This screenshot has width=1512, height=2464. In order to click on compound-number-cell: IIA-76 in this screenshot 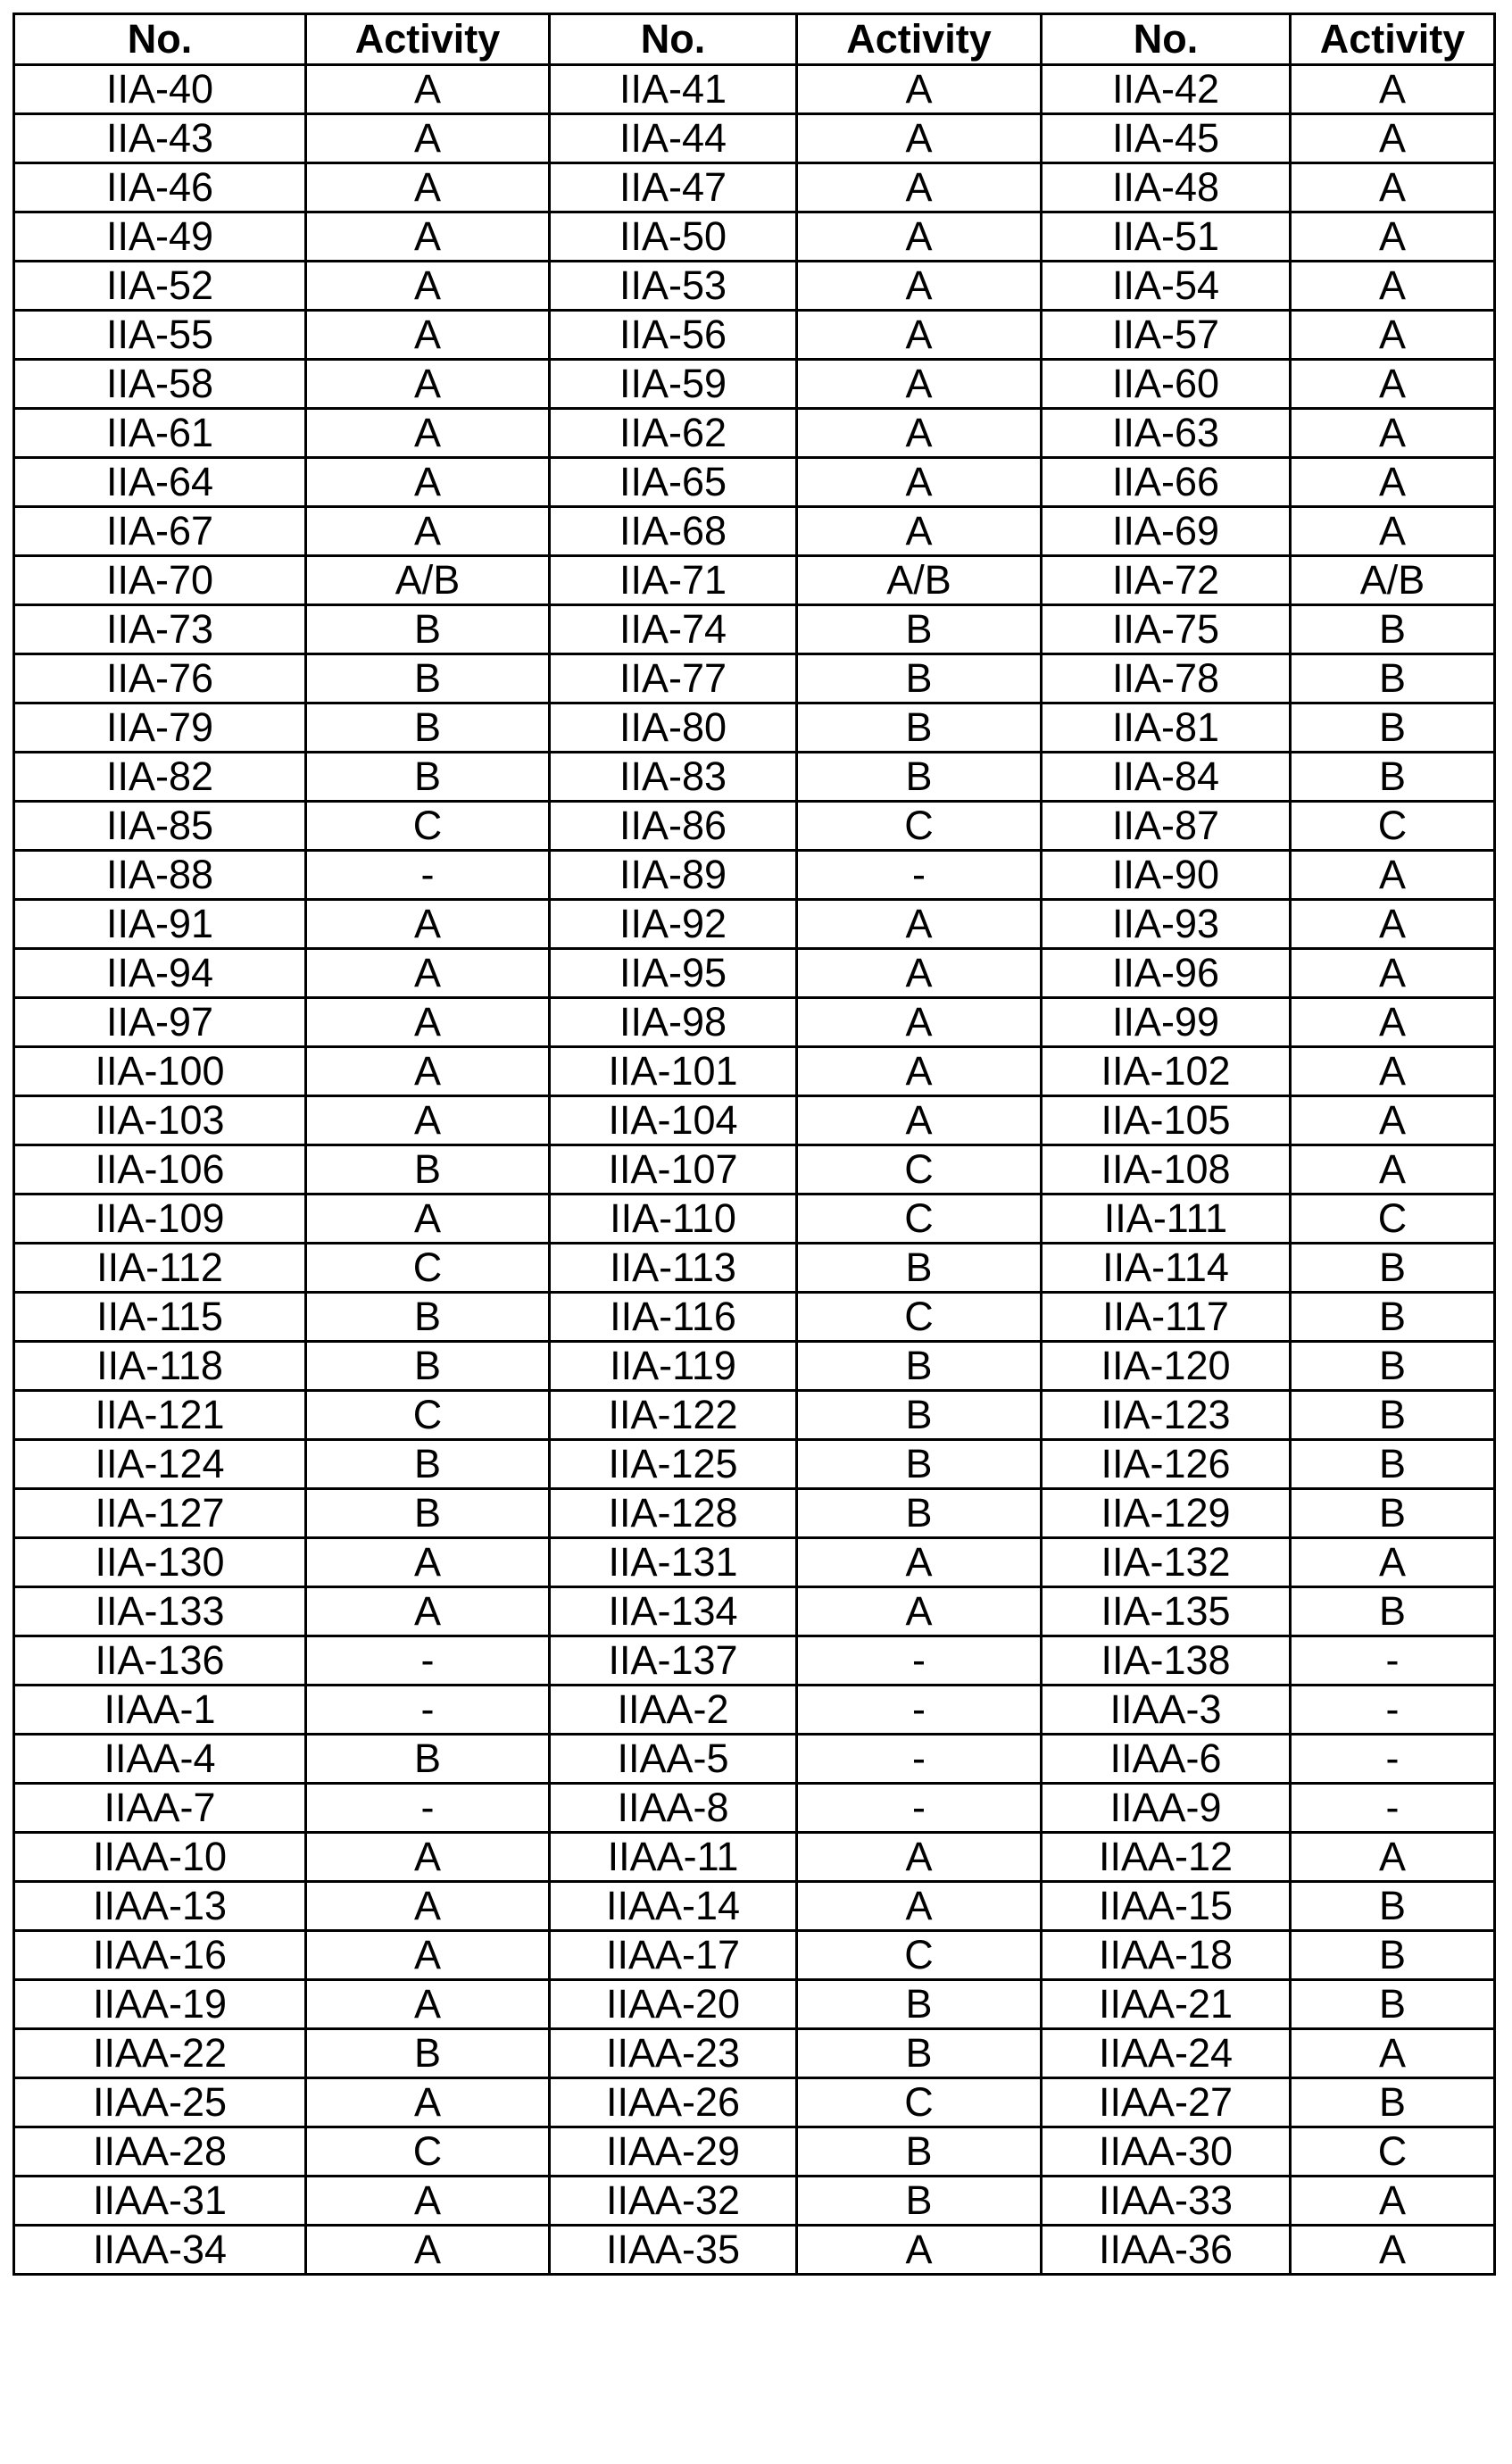, I will do `click(160, 678)`.